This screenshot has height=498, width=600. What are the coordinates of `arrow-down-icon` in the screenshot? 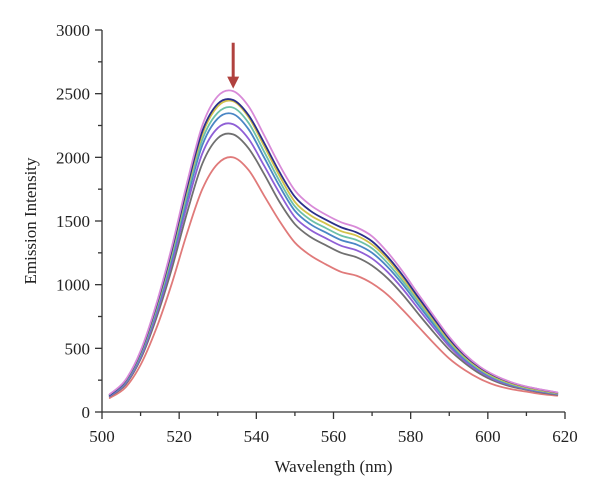 It's located at (233, 82).